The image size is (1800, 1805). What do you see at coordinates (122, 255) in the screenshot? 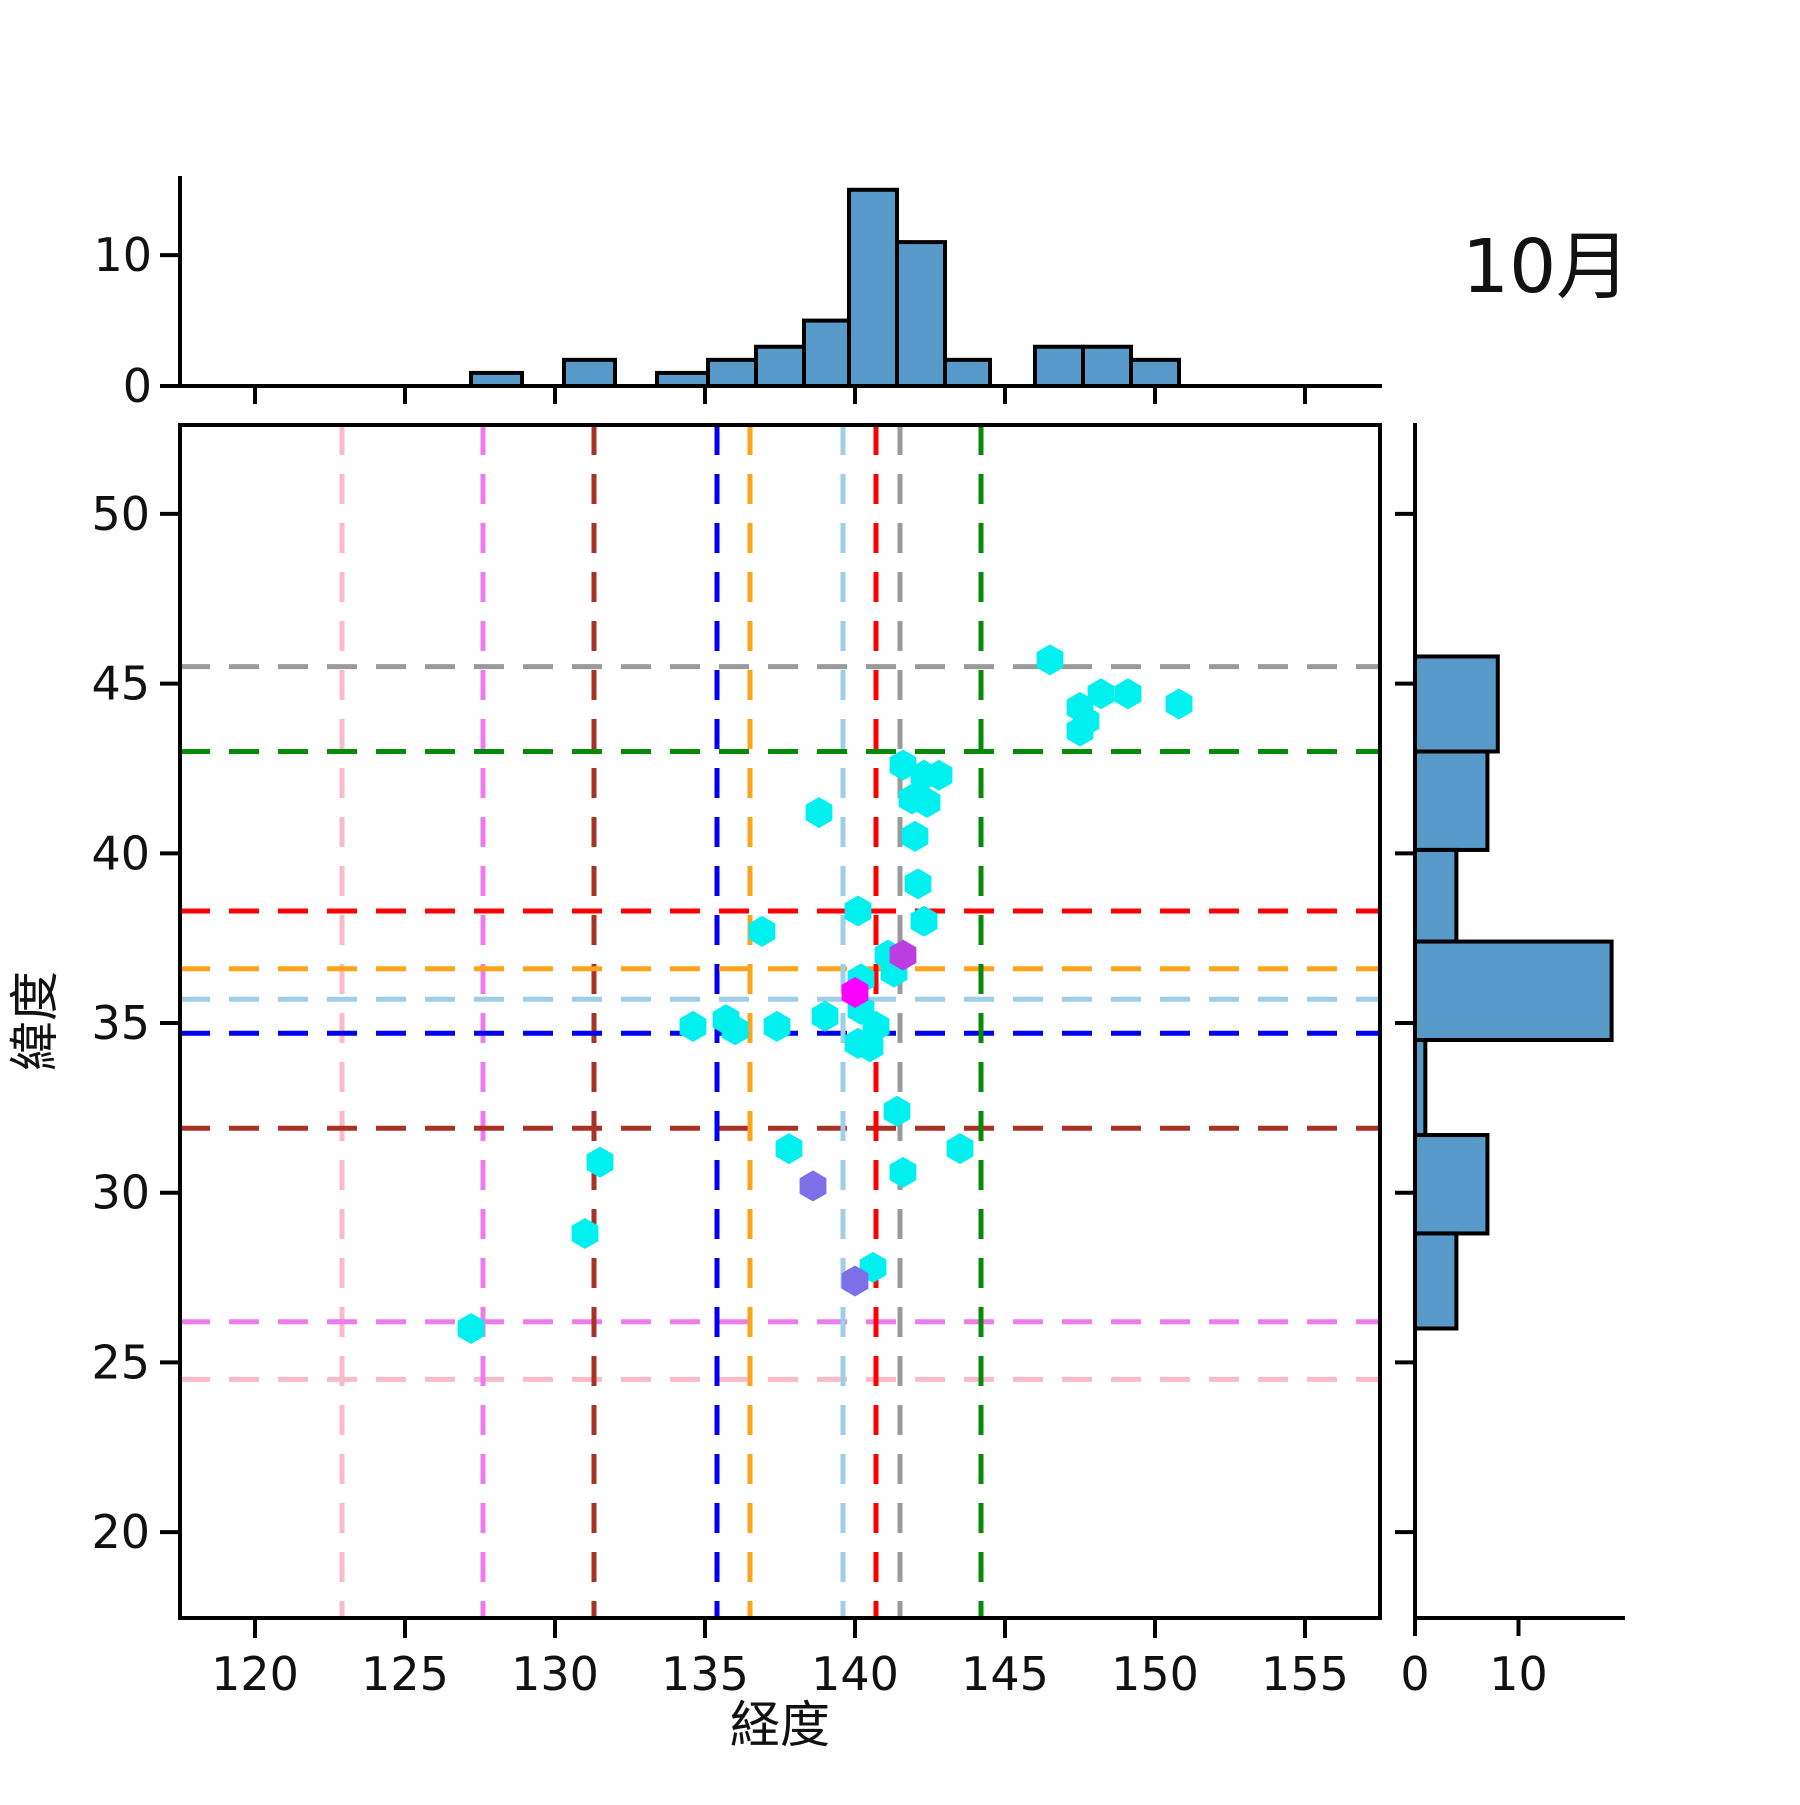
I see `top-histogram-y-tick-label: 10` at bounding box center [122, 255].